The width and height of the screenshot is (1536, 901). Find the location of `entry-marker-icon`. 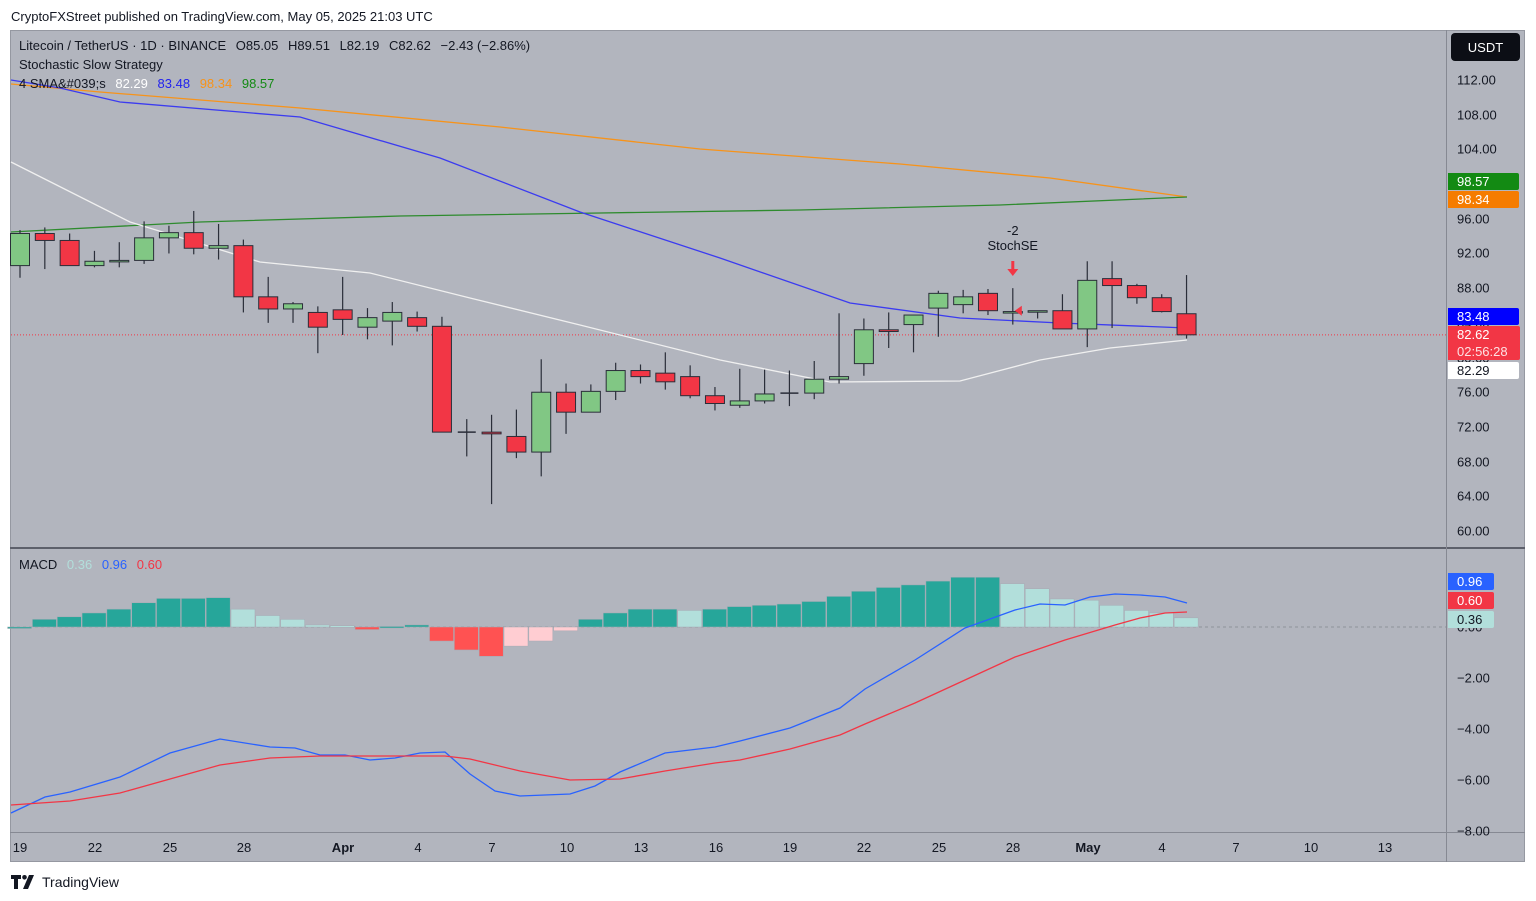

entry-marker-icon is located at coordinates (1018, 310).